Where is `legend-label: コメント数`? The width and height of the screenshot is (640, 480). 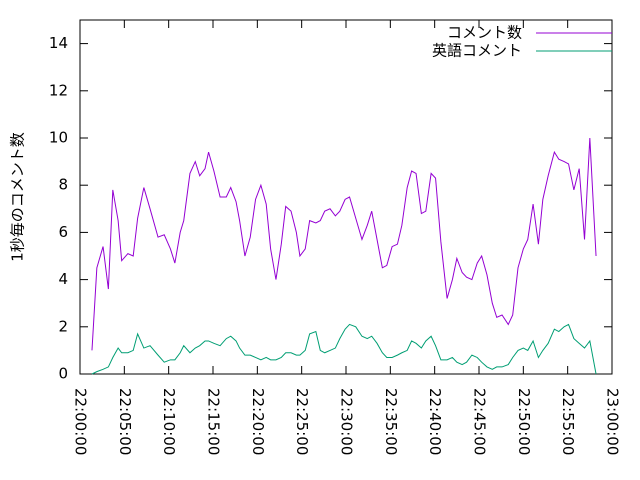 legend-label: コメント数 is located at coordinates (484, 33).